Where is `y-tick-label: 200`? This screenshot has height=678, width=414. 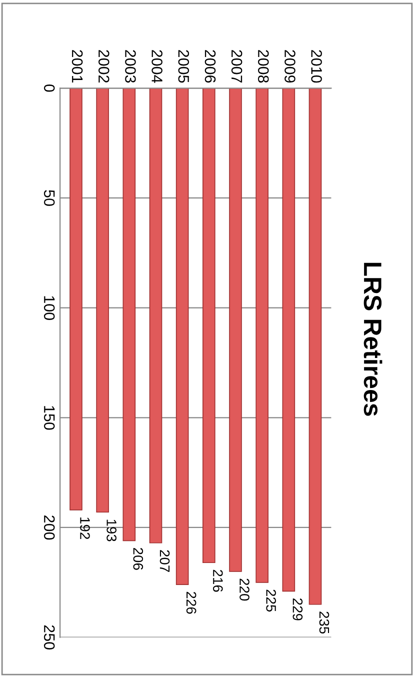
y-tick-label: 200 is located at coordinates (49, 528).